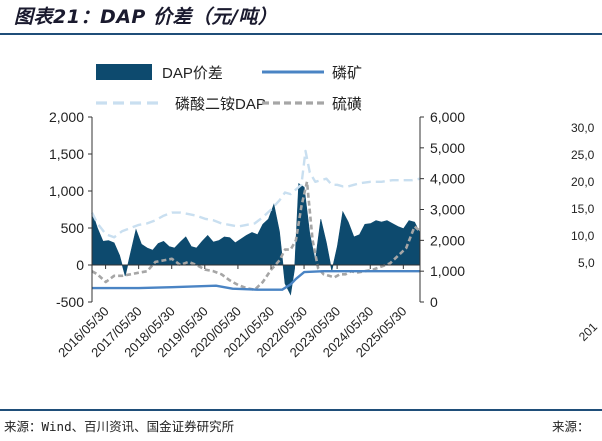 The height and width of the screenshot is (441, 602). I want to click on right-tick-label: 20,0, so click(583, 182).